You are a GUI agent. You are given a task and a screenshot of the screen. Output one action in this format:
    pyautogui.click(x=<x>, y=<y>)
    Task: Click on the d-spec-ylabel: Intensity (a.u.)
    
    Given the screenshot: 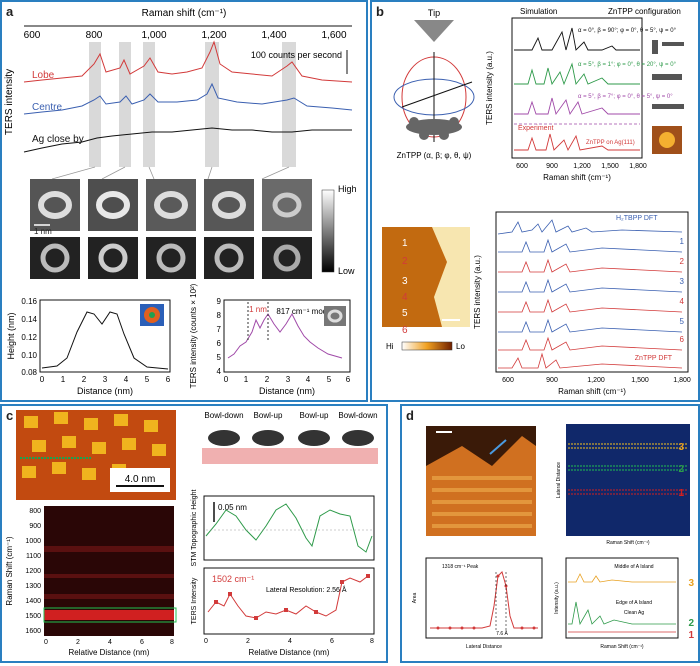 What is the action you would take?
    pyautogui.click(x=557, y=598)
    